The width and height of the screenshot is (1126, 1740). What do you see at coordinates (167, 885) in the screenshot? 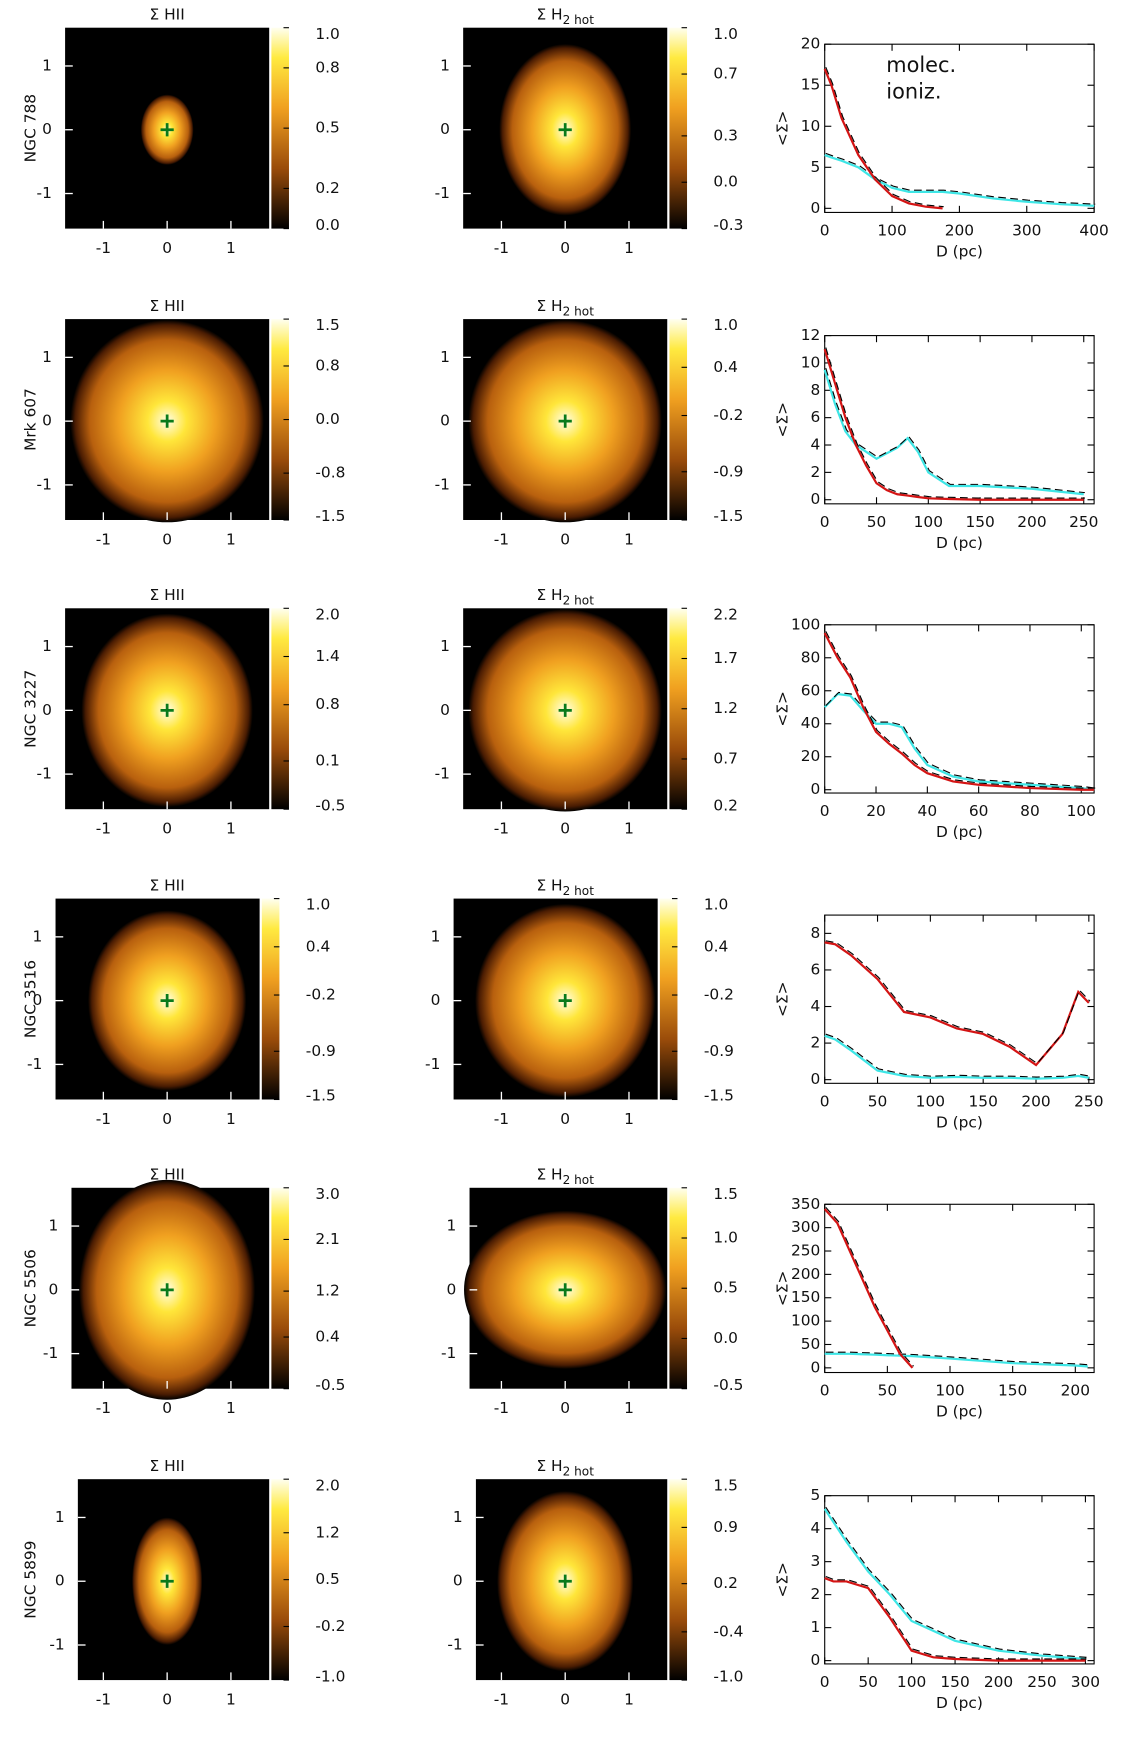
I see `map-title: Σ HII` at bounding box center [167, 885].